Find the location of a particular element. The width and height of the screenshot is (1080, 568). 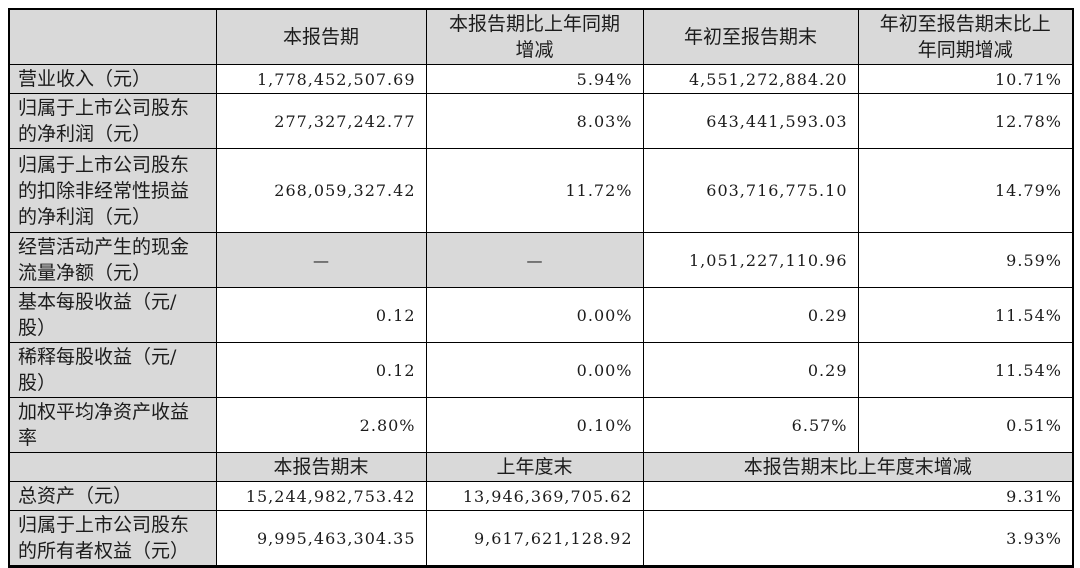

cell-value: 6.57% is located at coordinates (750, 425).